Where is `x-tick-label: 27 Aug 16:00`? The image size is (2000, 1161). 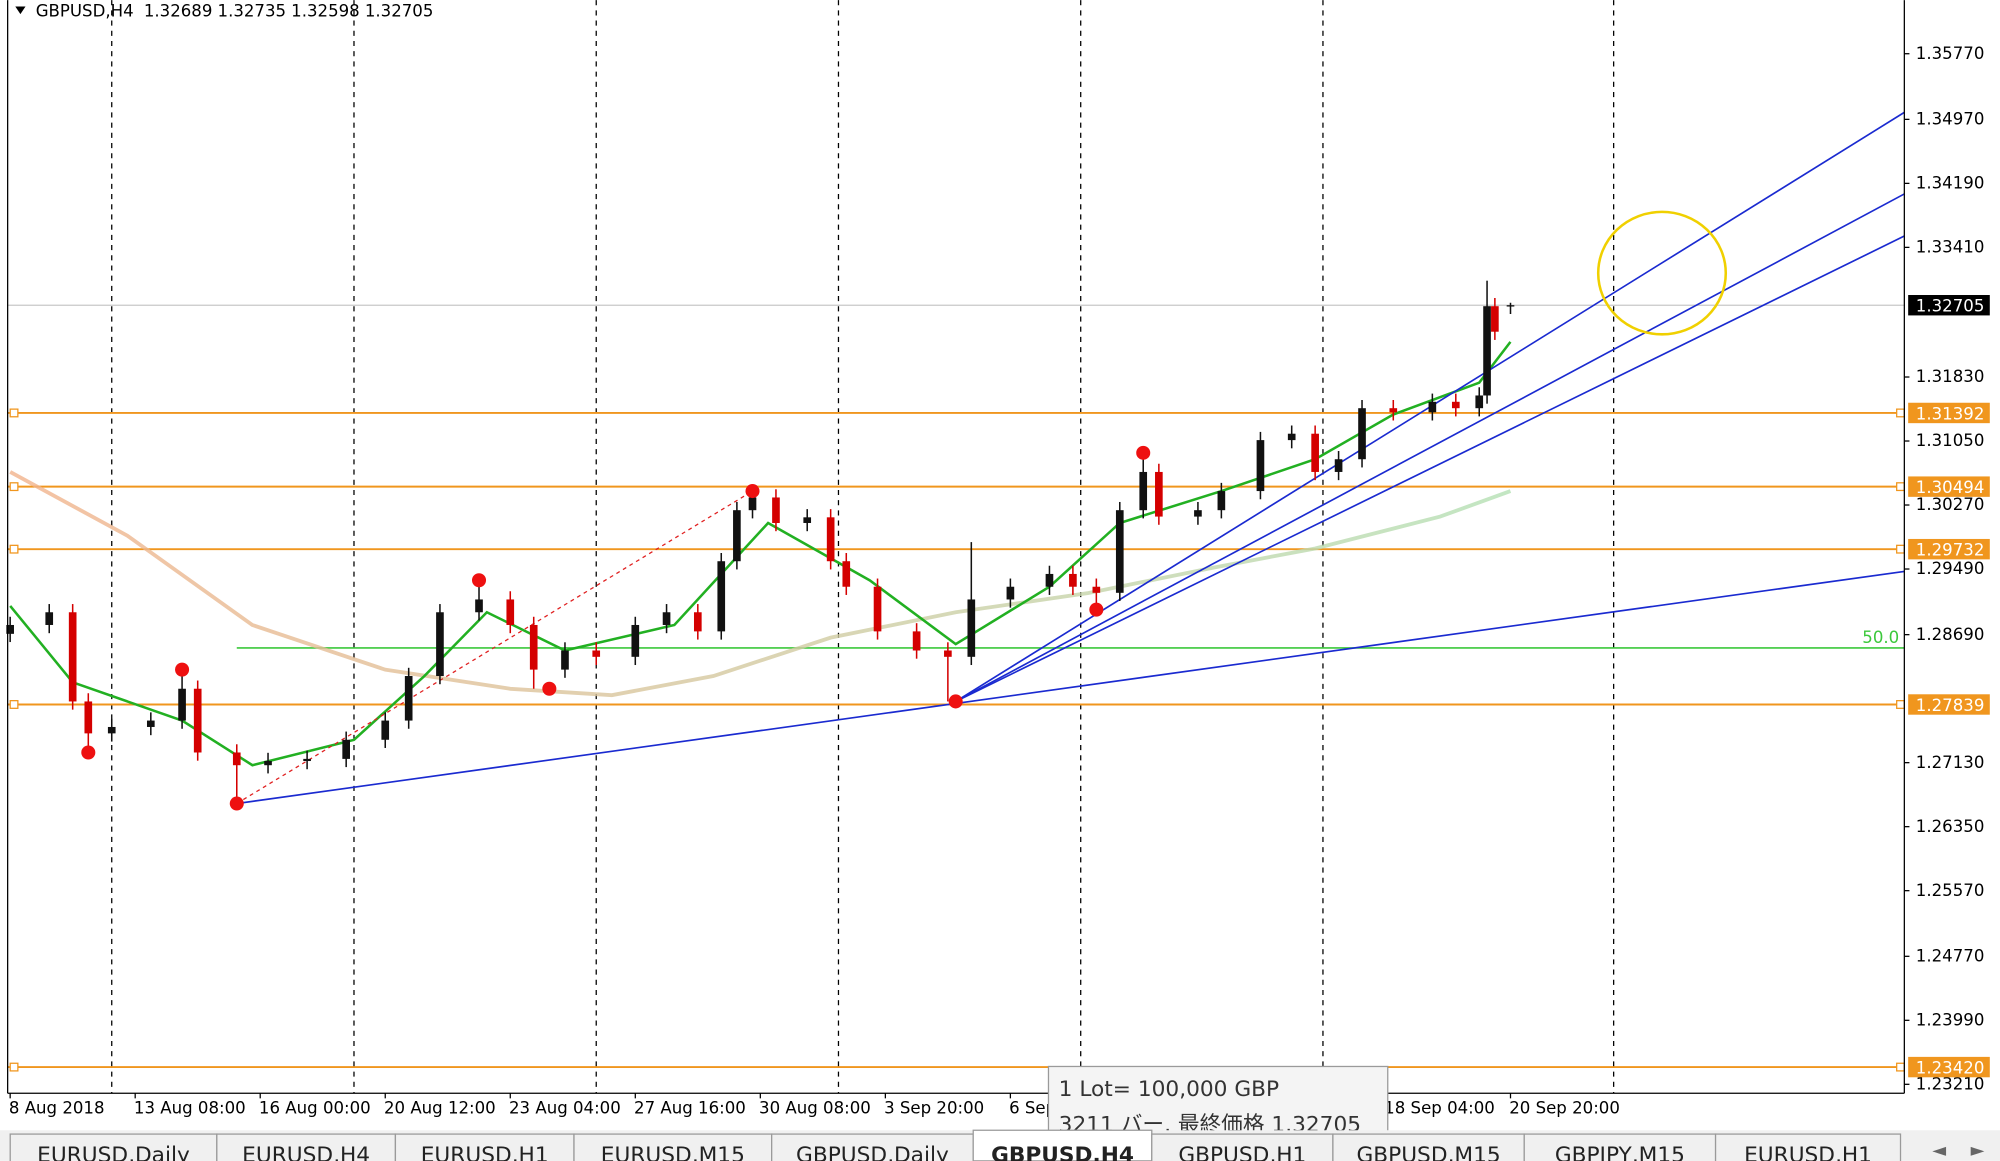 x-tick-label: 27 Aug 16:00 is located at coordinates (690, 1108).